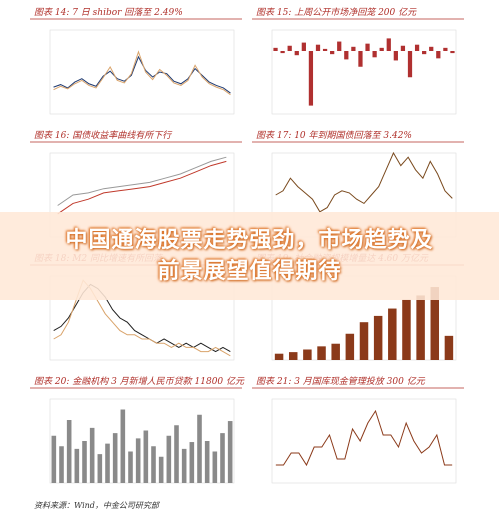 The width and height of the screenshot is (499, 524). What do you see at coordinates (96, 505) in the screenshot?
I see `source: 资料来源：Wind，中金公司研究部` at bounding box center [96, 505].